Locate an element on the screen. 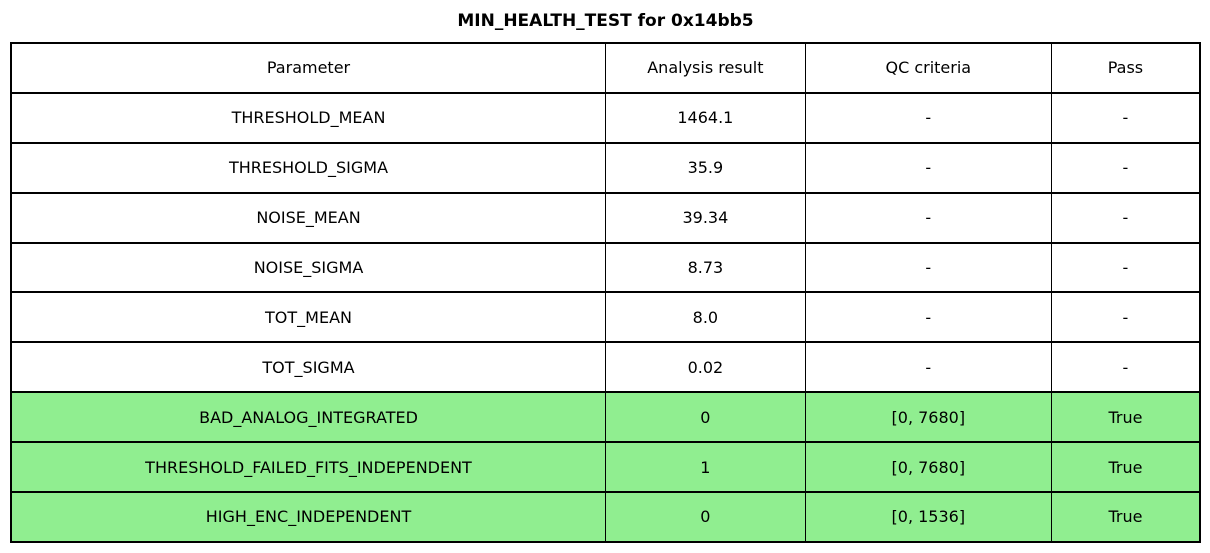  table-row: TOT_SIGMA 0.02 - - is located at coordinates (605, 367).